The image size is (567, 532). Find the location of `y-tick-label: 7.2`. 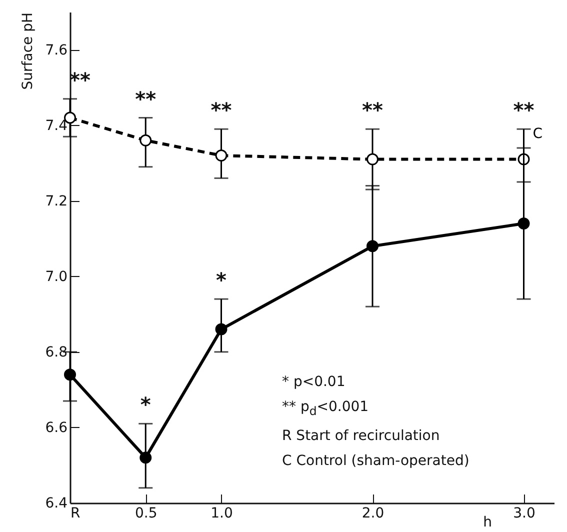

y-tick-label: 7.2 is located at coordinates (56, 201).